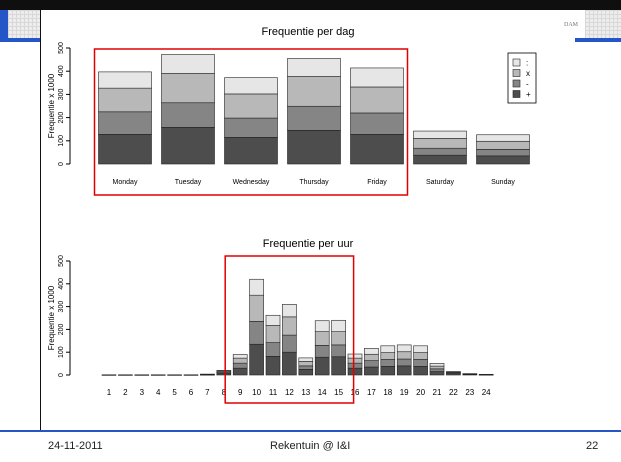  What do you see at coordinates (314, 182) in the screenshot?
I see `x-tick-label: Thursday` at bounding box center [314, 182].